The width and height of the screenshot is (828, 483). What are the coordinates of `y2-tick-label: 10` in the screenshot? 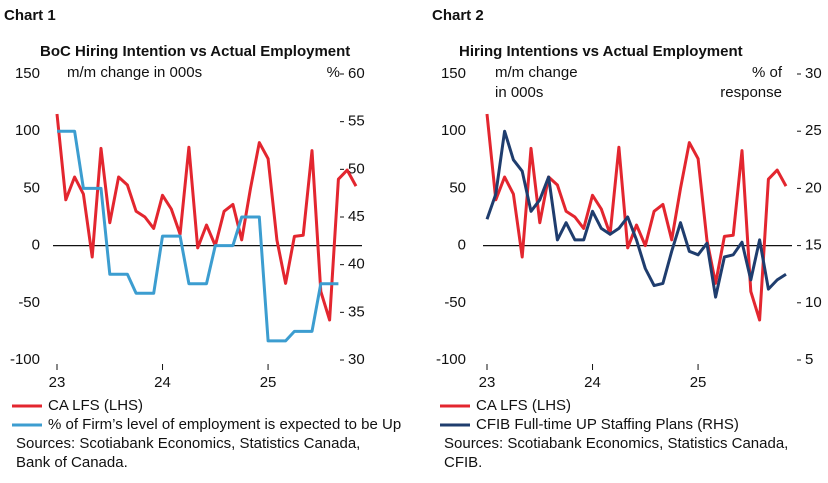 It's located at (813, 302).